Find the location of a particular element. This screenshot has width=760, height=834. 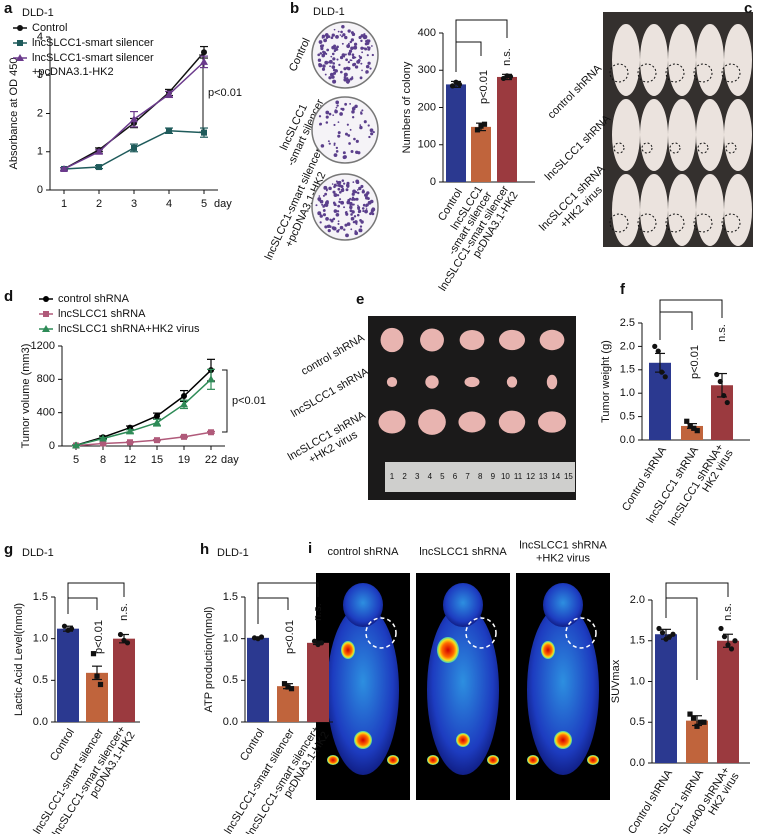

y-tick-label: 1.5 is located at coordinates (637, 641).